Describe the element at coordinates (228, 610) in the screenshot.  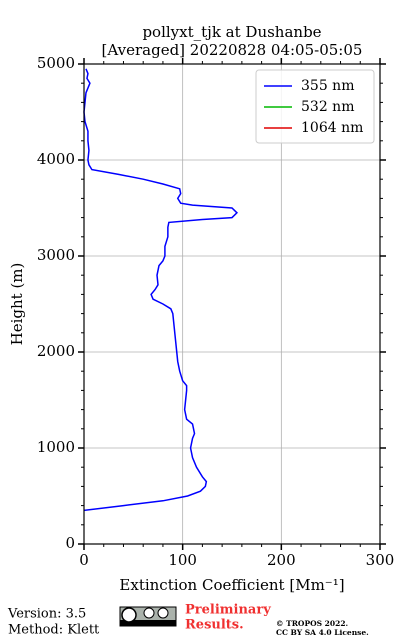
I see `preliminary: Preliminary` at that location.